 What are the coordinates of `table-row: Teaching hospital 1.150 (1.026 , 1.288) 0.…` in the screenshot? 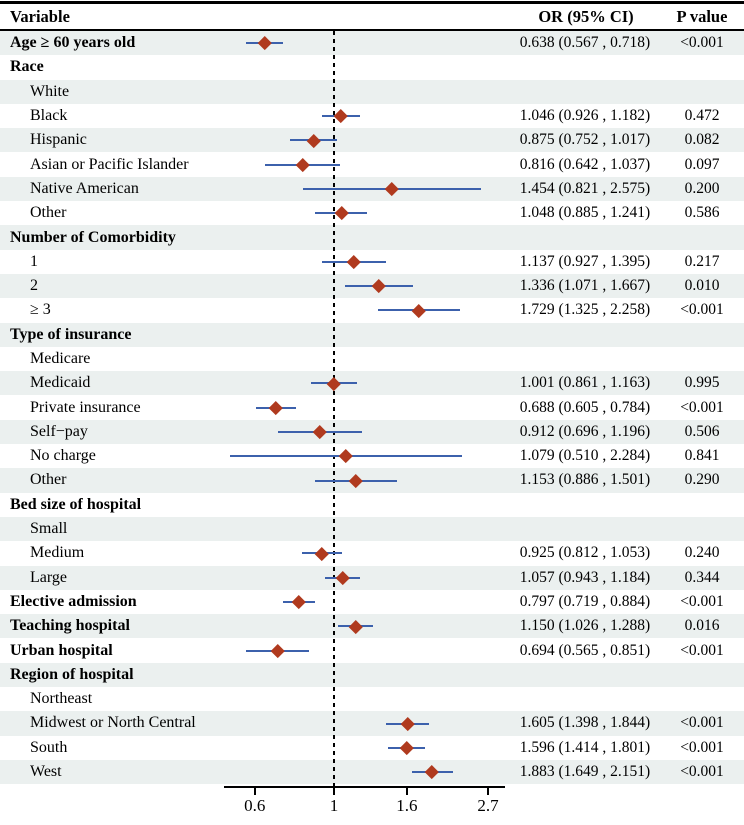 It's located at (372, 626).